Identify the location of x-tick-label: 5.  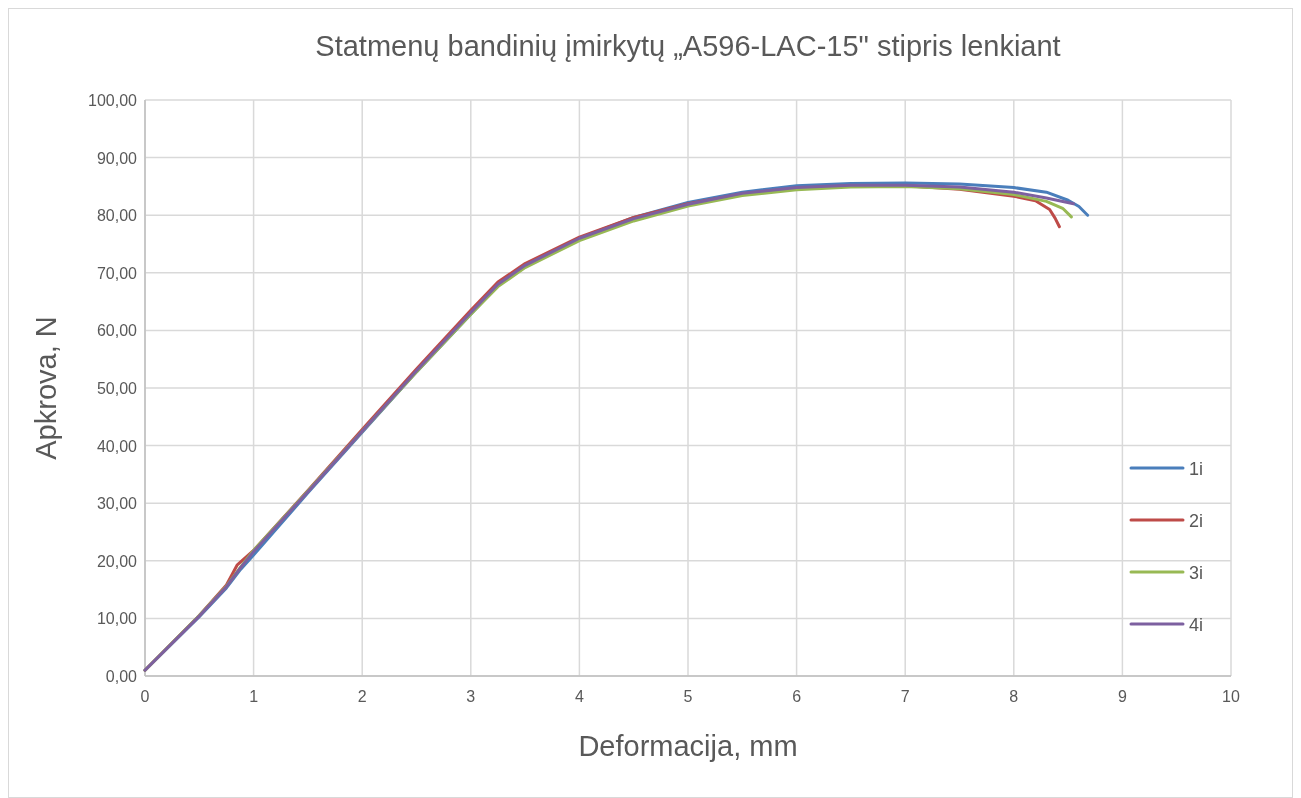
(688, 696).